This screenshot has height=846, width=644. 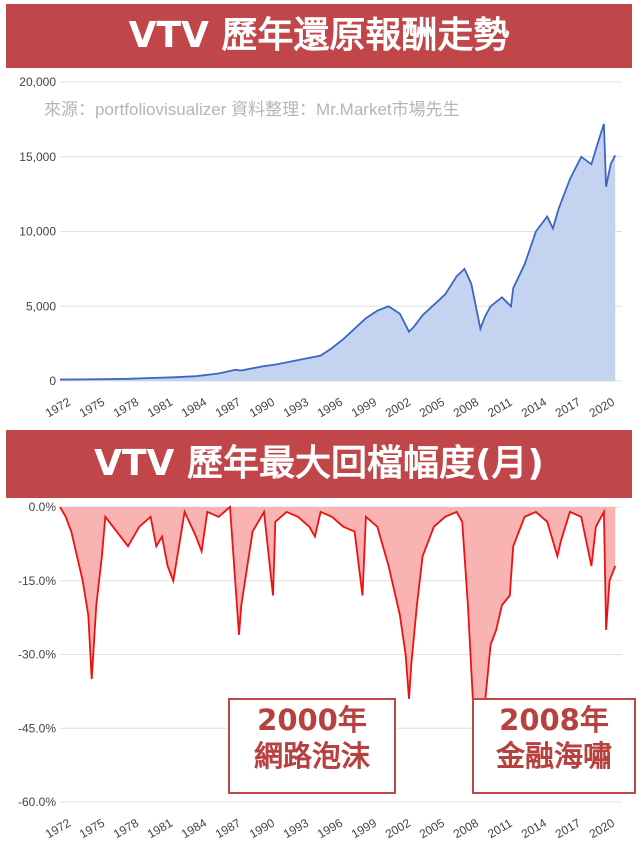 I want to click on bottom-chart-y-ticks: 0.0% -15.0% -30.0% -45.0% -60.0%, so click(x=37, y=654).